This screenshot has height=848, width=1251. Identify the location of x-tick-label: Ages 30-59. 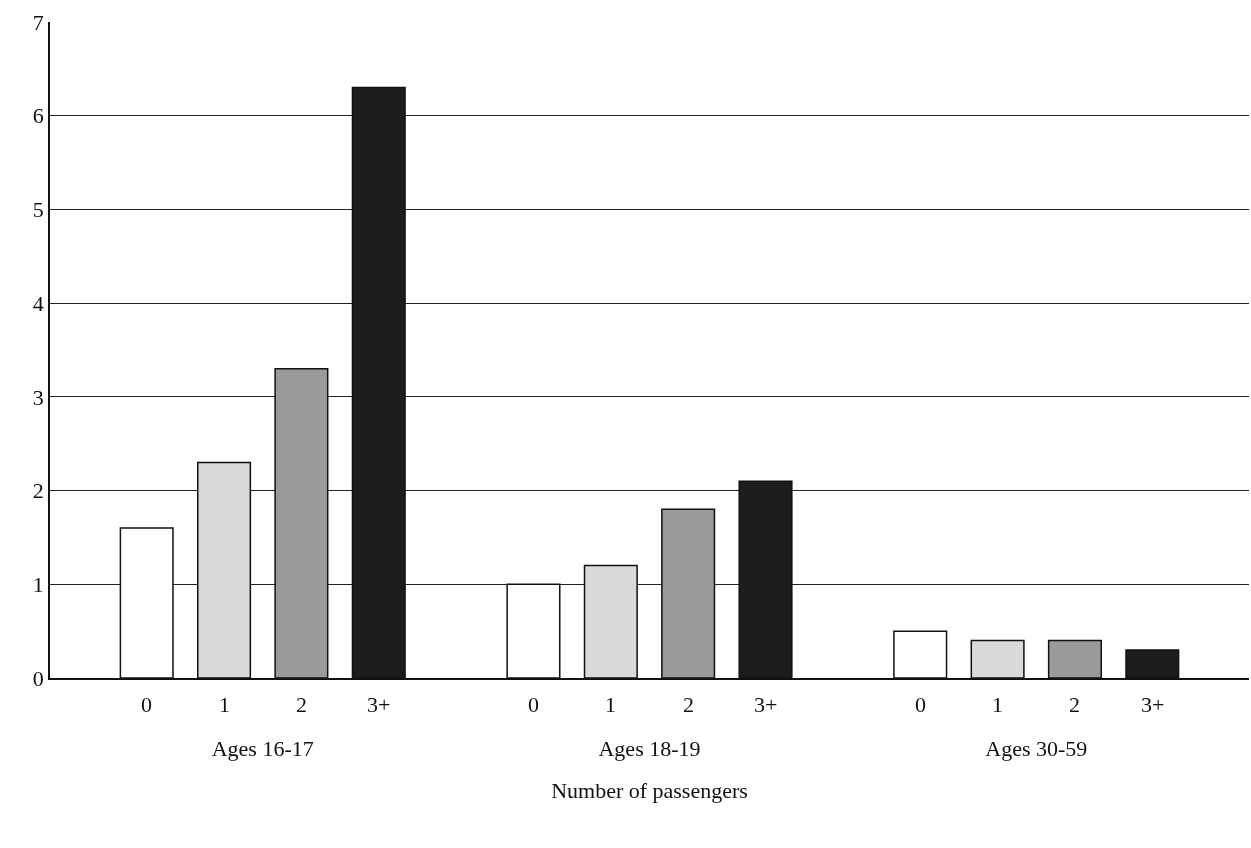
(1036, 749).